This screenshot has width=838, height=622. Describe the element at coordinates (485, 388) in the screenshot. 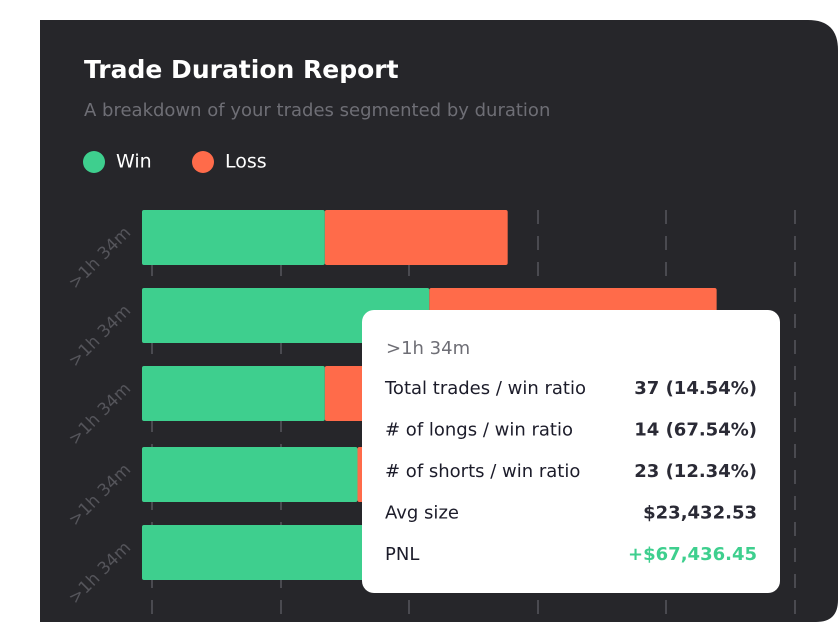

I see `tooltip-label: Total trades / win ratio` at that location.